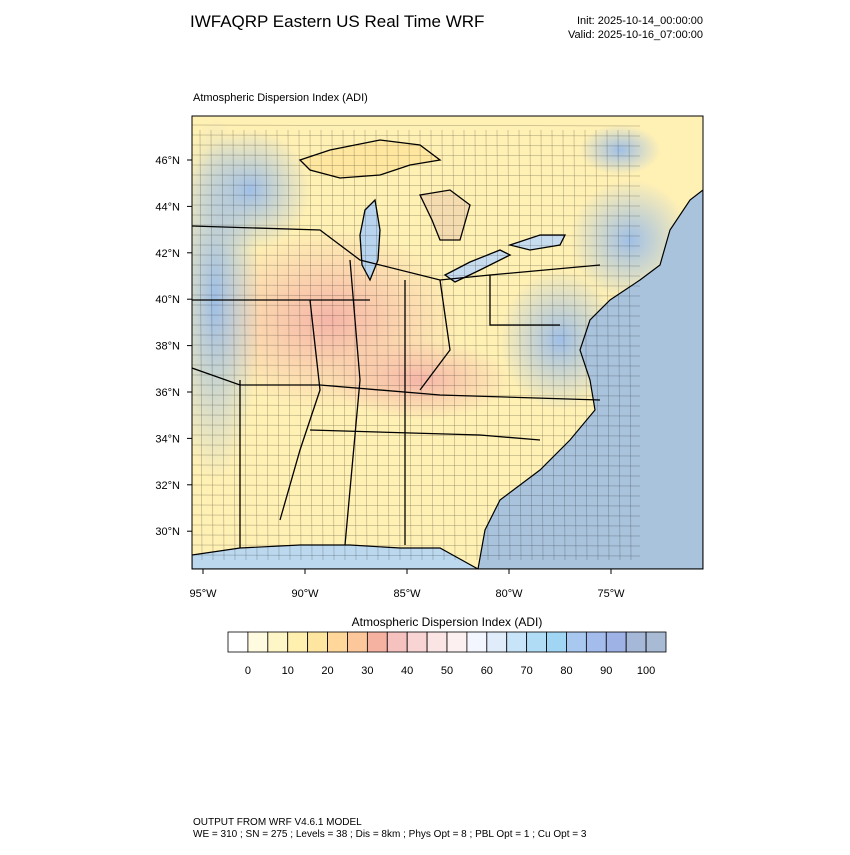 The image size is (850, 855). What do you see at coordinates (305, 594) in the screenshot?
I see `lon-label: 90°W` at bounding box center [305, 594].